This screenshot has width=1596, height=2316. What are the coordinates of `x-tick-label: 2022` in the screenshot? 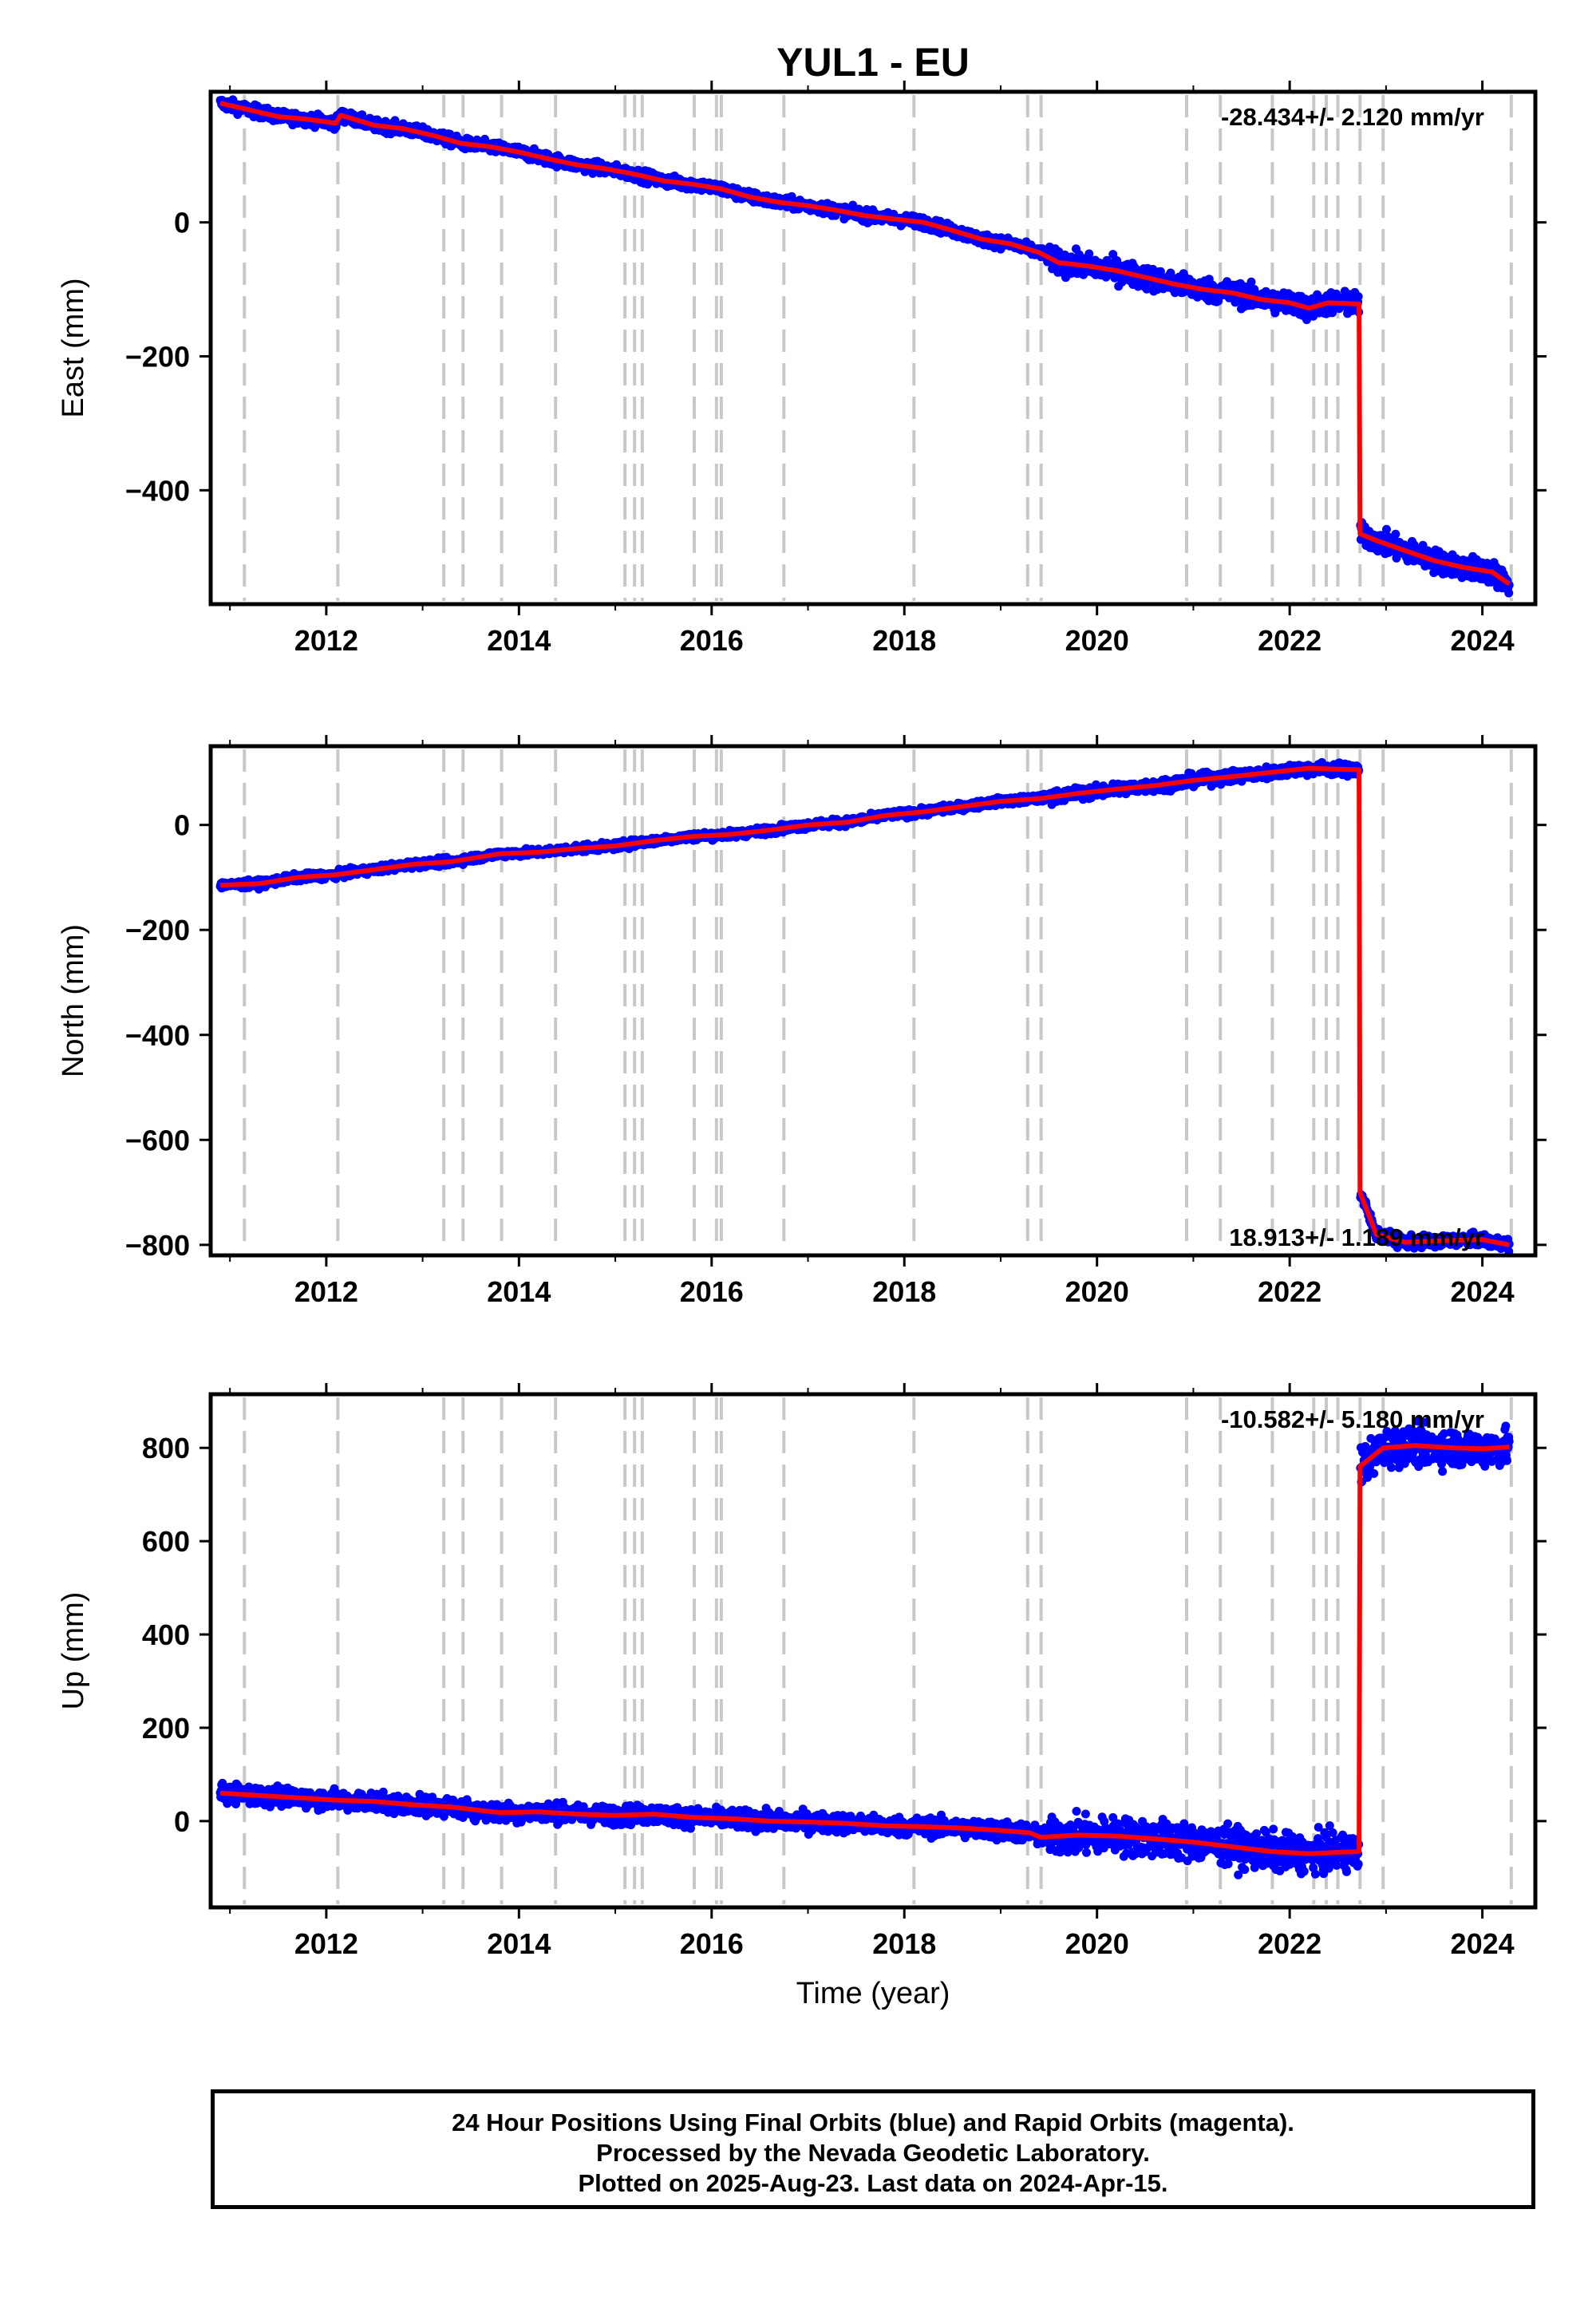 It's located at (1289, 640).